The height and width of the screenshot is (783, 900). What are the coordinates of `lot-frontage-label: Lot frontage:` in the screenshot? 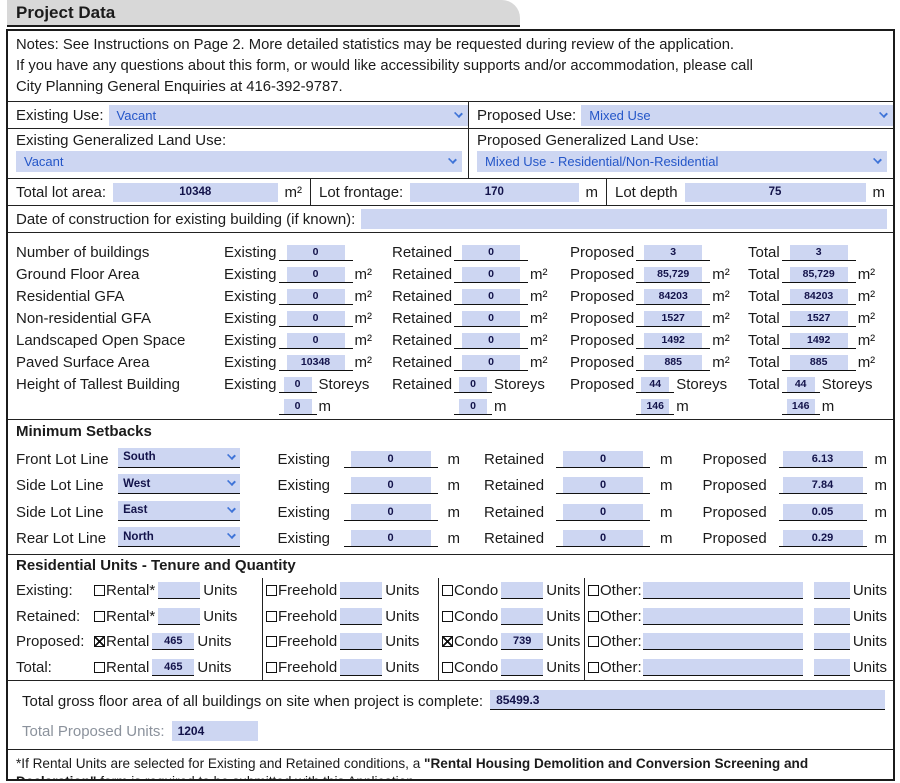 It's located at (361, 192).